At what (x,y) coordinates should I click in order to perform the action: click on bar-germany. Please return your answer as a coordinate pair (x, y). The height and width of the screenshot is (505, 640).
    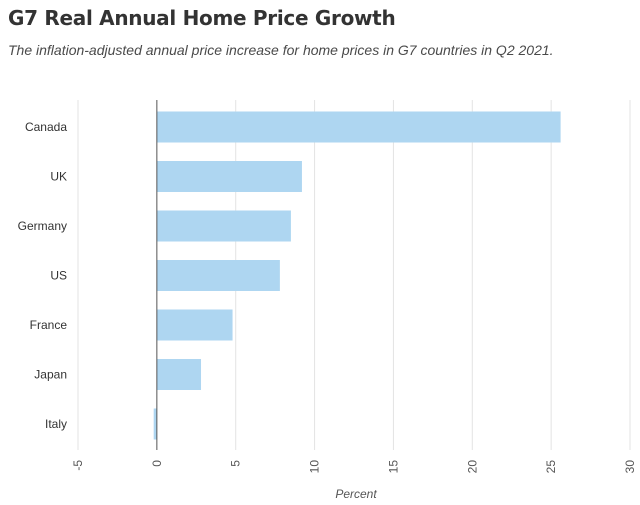
    Looking at the image, I should click on (223, 226).